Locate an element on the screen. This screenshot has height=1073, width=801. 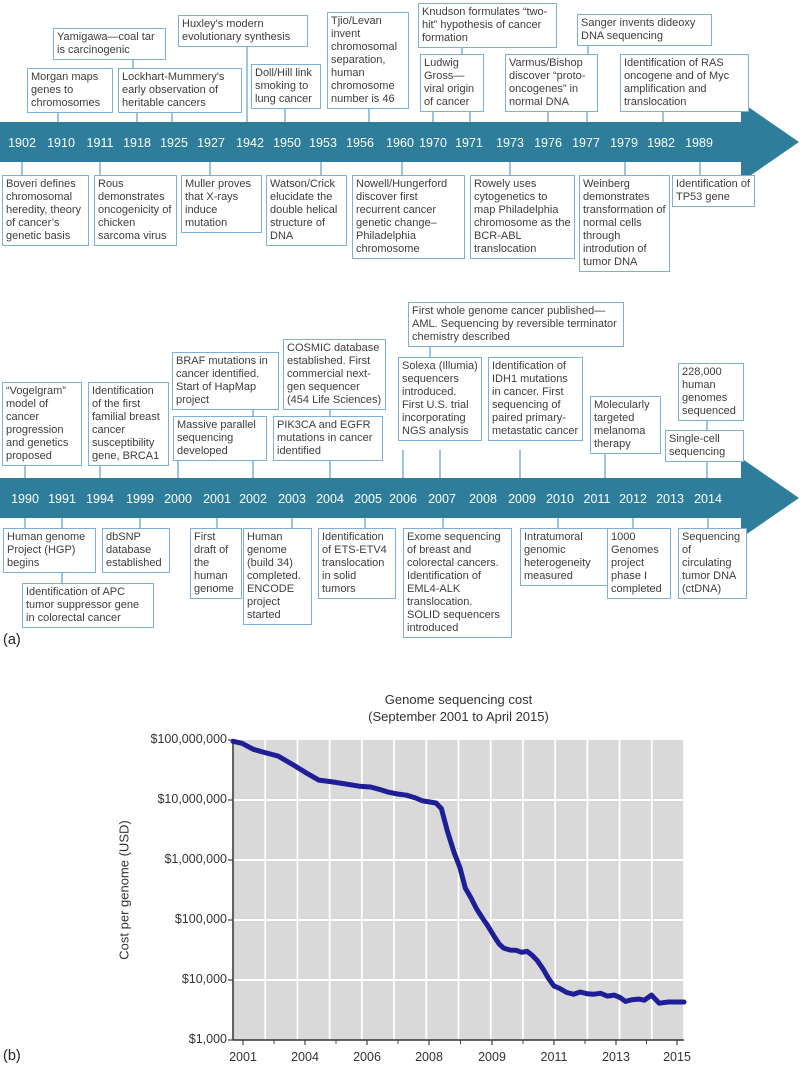
x-tick-label: 2006 is located at coordinates (367, 1057).